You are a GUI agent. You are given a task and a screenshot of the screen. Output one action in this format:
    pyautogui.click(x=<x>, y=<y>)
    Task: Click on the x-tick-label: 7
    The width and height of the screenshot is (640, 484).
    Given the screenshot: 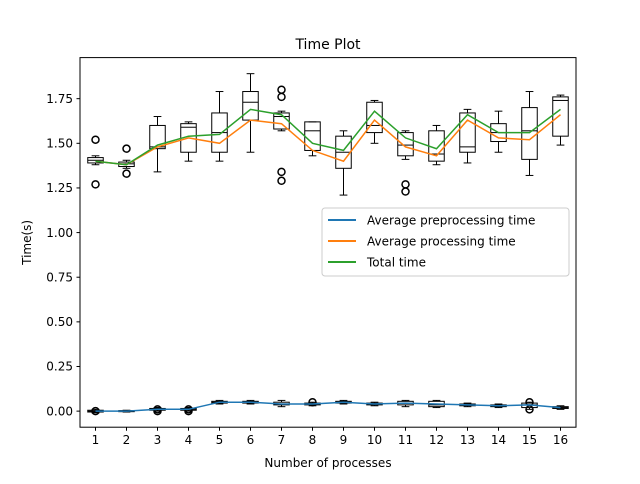 What is the action you would take?
    pyautogui.click(x=282, y=440)
    